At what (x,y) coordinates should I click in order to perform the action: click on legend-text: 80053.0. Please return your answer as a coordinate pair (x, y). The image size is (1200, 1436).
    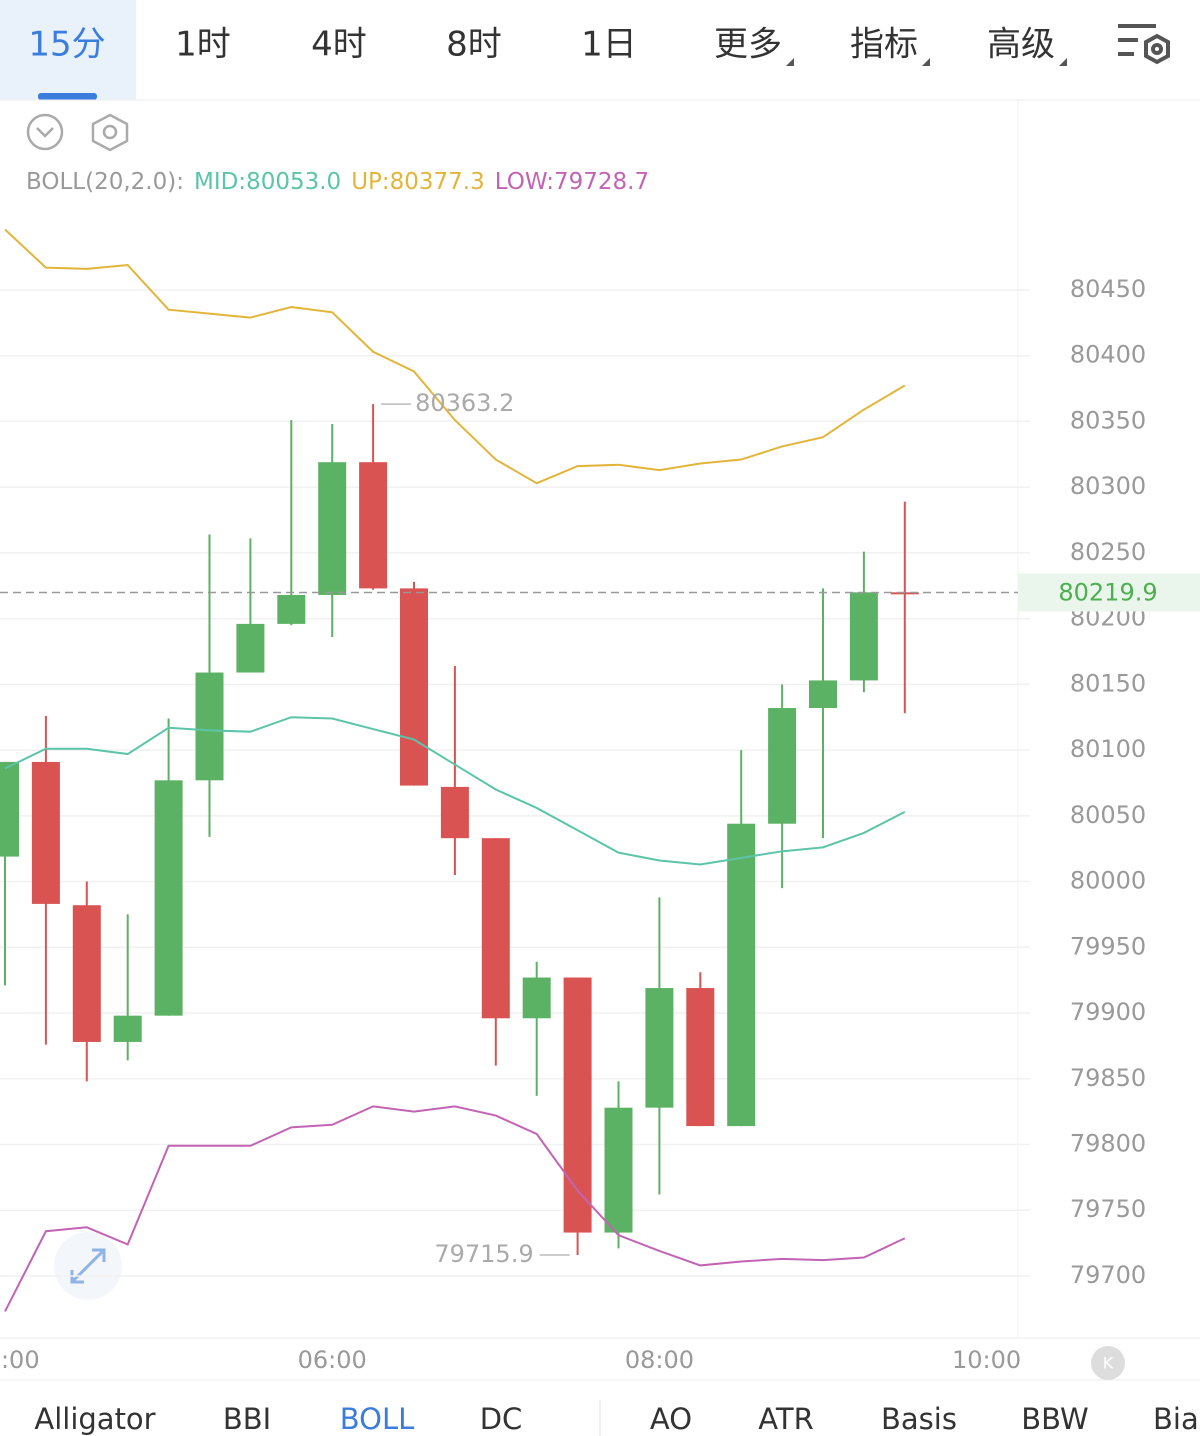
    Looking at the image, I should click on (293, 182).